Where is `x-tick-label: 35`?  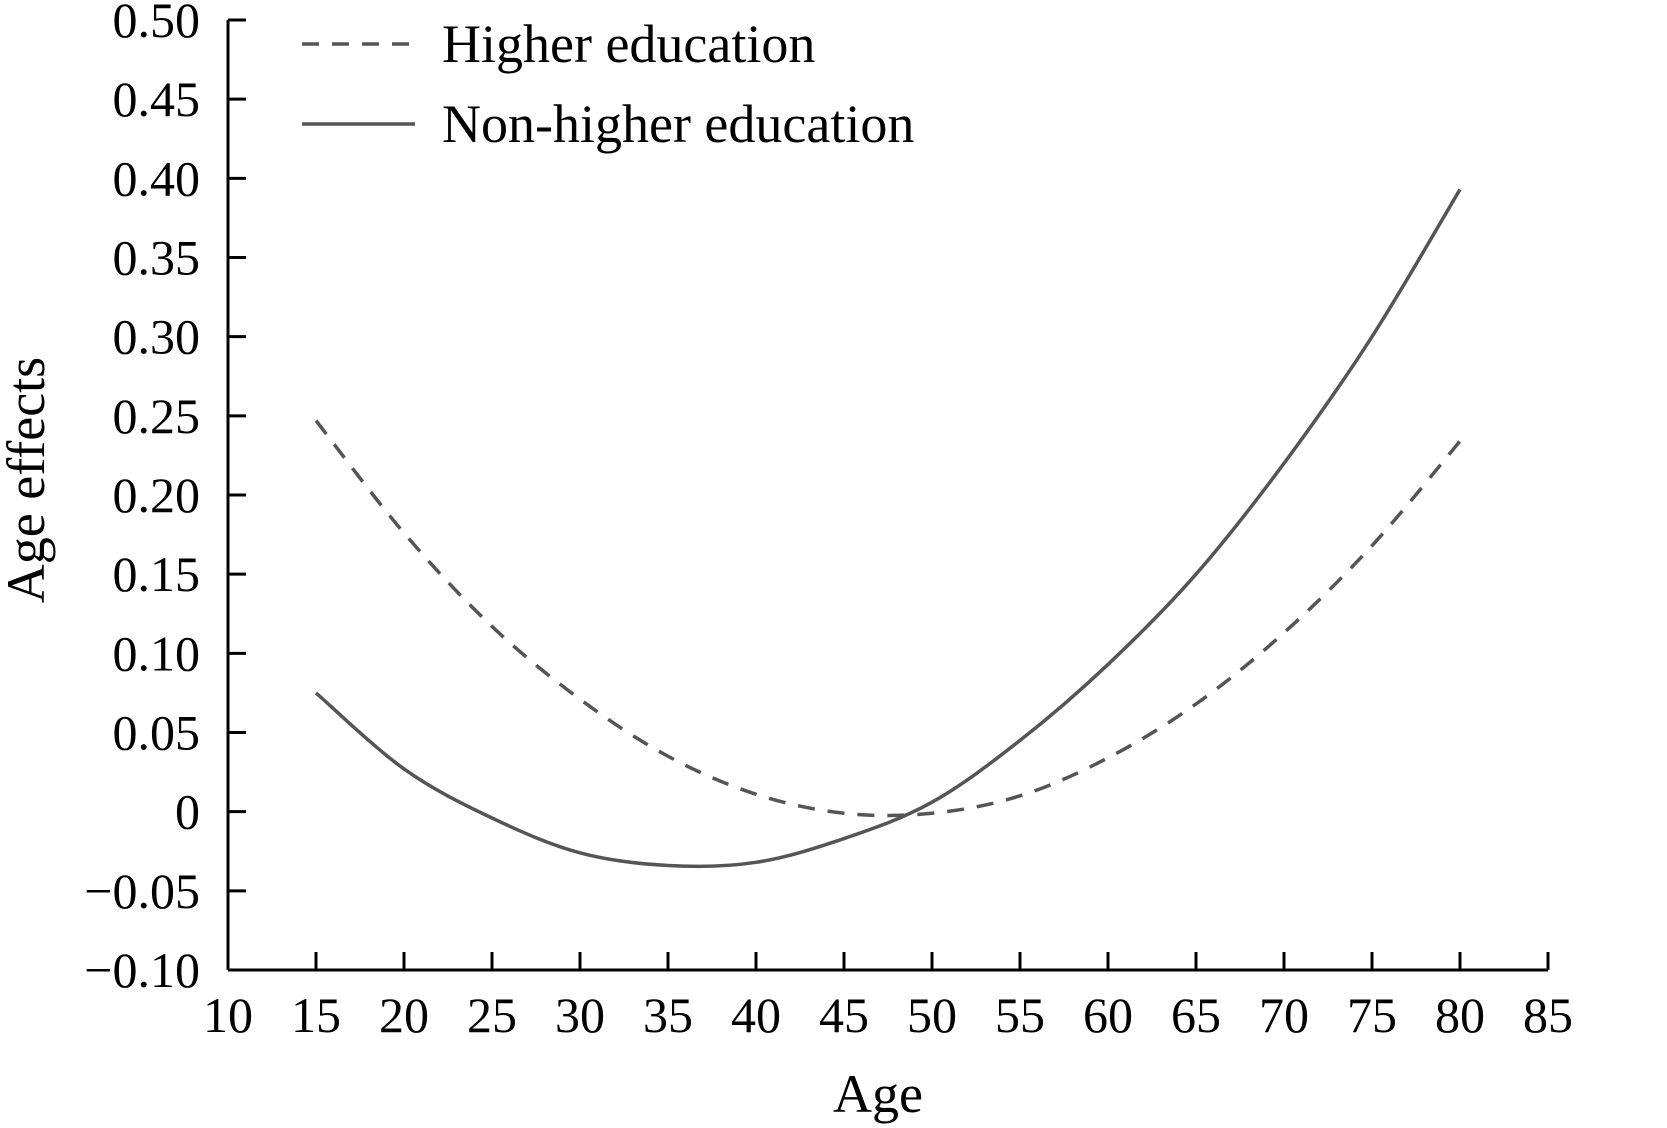 x-tick-label: 35 is located at coordinates (668, 1015).